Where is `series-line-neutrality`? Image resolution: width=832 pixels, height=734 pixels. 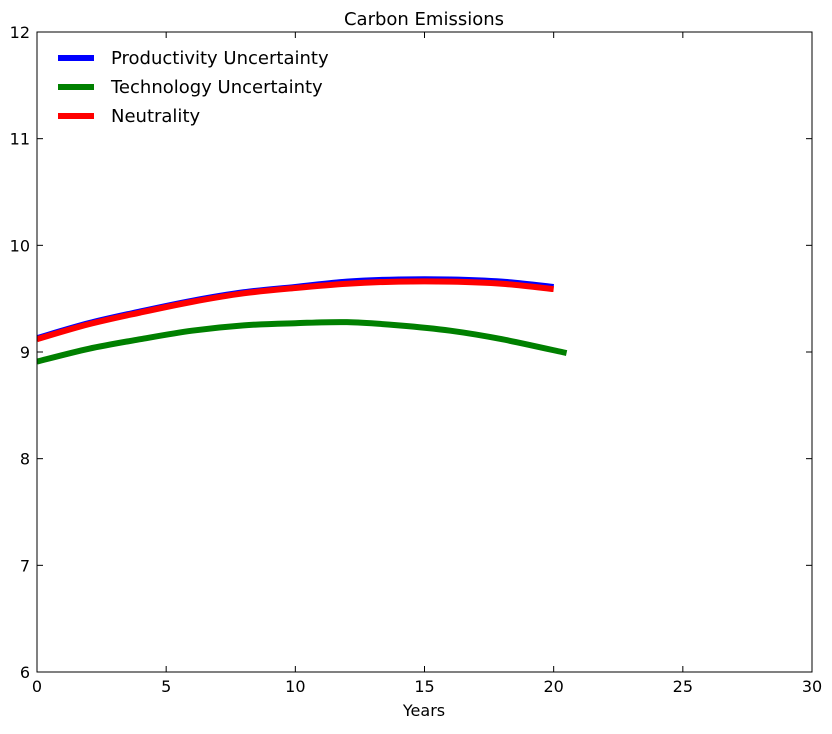
series-line-neutrality is located at coordinates (295, 310).